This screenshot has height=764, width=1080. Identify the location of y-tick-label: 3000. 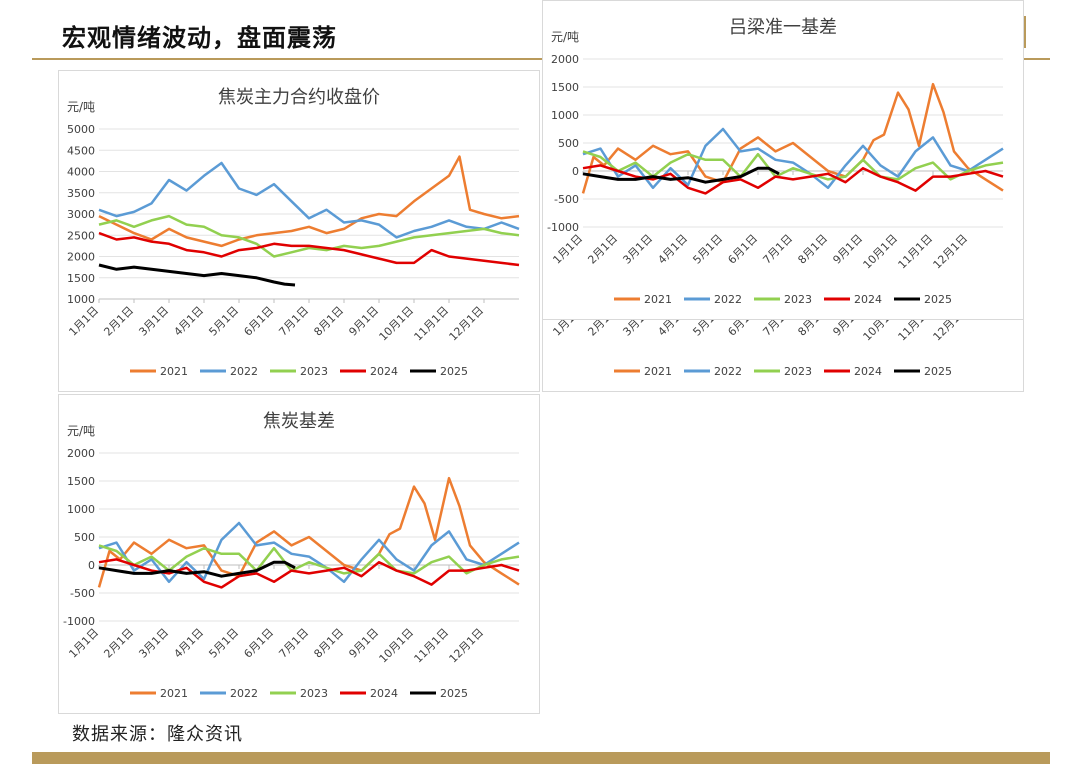
(81, 214).